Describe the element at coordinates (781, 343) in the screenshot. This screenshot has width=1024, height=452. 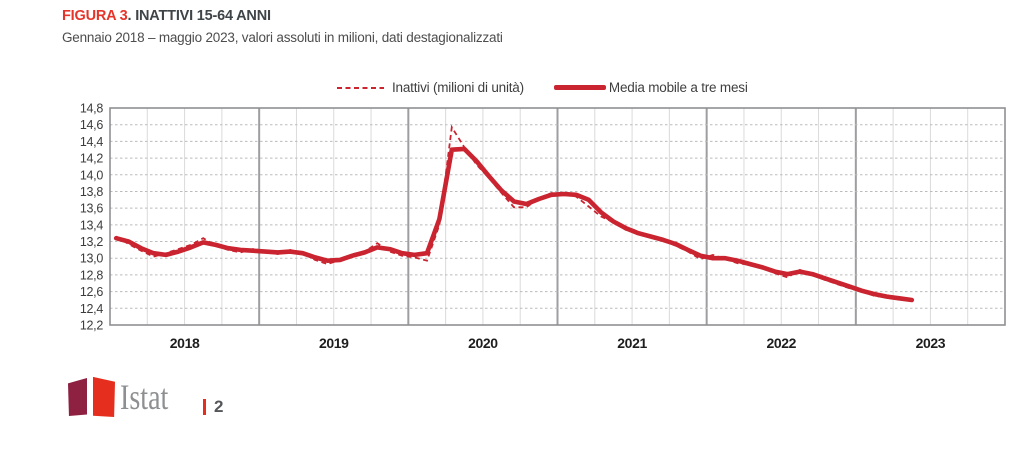
I see `x-tick-label: 2022` at that location.